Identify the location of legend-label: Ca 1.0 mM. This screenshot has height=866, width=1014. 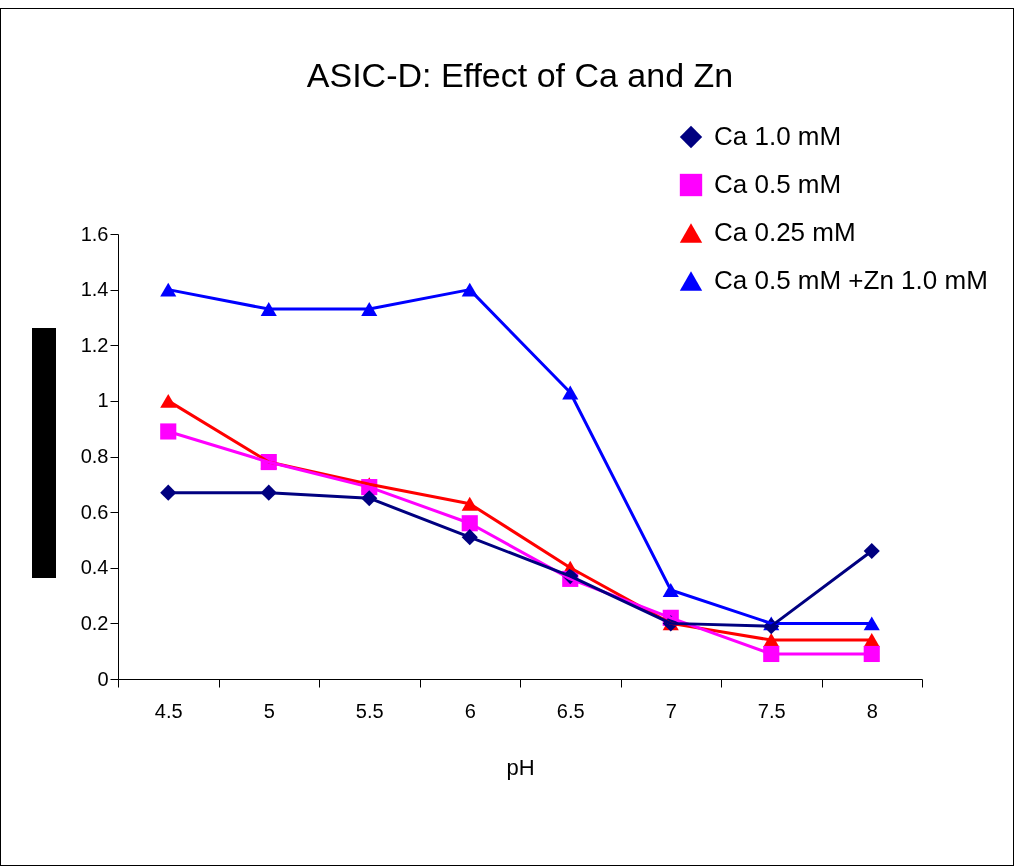
(778, 136).